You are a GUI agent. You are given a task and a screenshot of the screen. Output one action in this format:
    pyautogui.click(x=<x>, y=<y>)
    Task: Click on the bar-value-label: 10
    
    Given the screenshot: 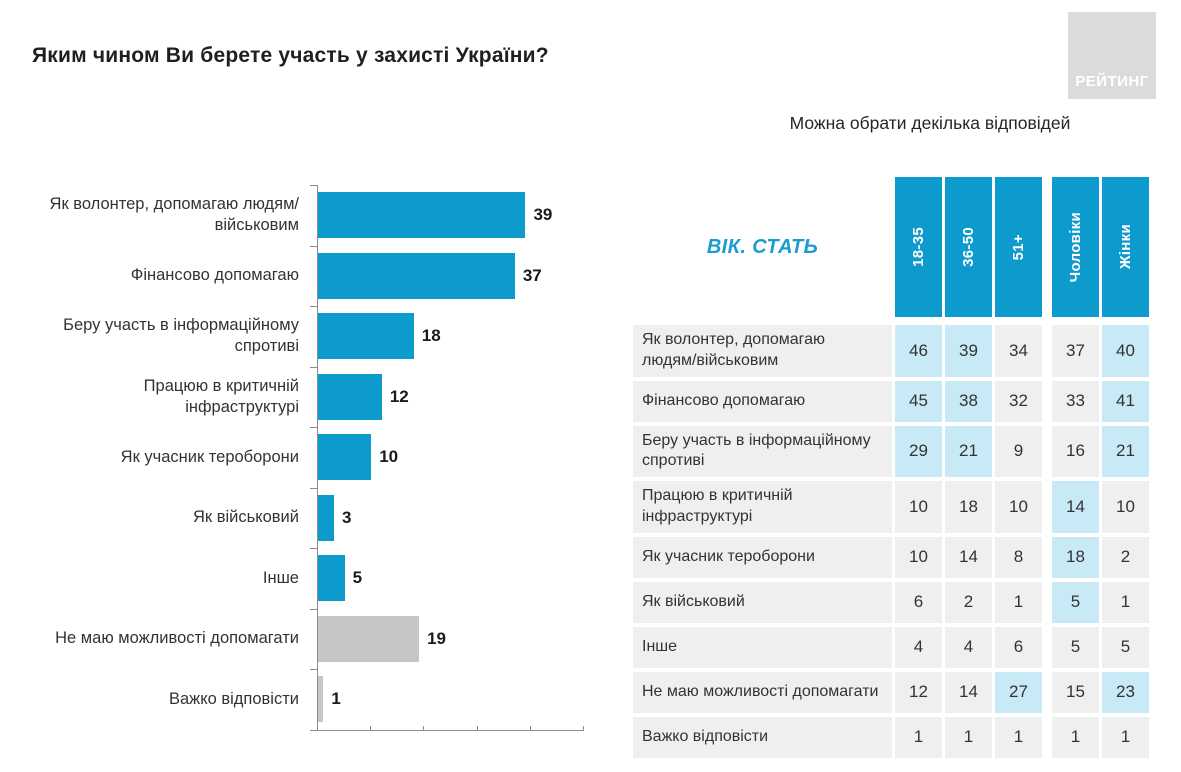 What is the action you would take?
    pyautogui.click(x=389, y=457)
    